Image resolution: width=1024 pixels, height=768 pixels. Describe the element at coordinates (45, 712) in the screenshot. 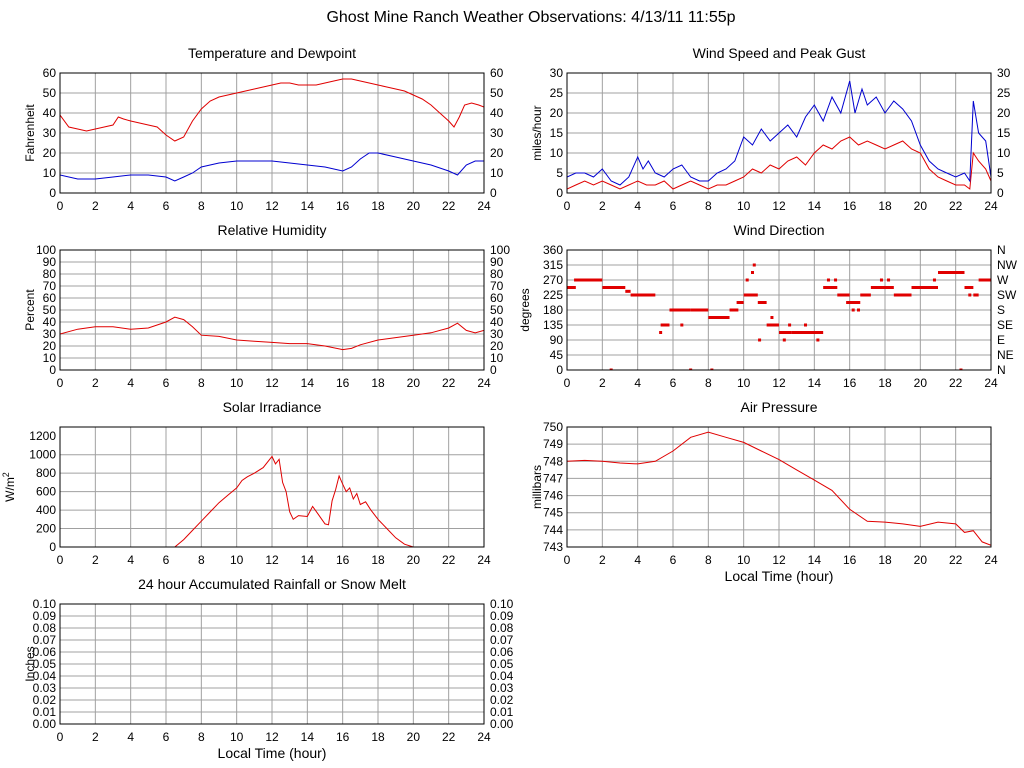

I see `y-tick-label: 0.01` at that location.